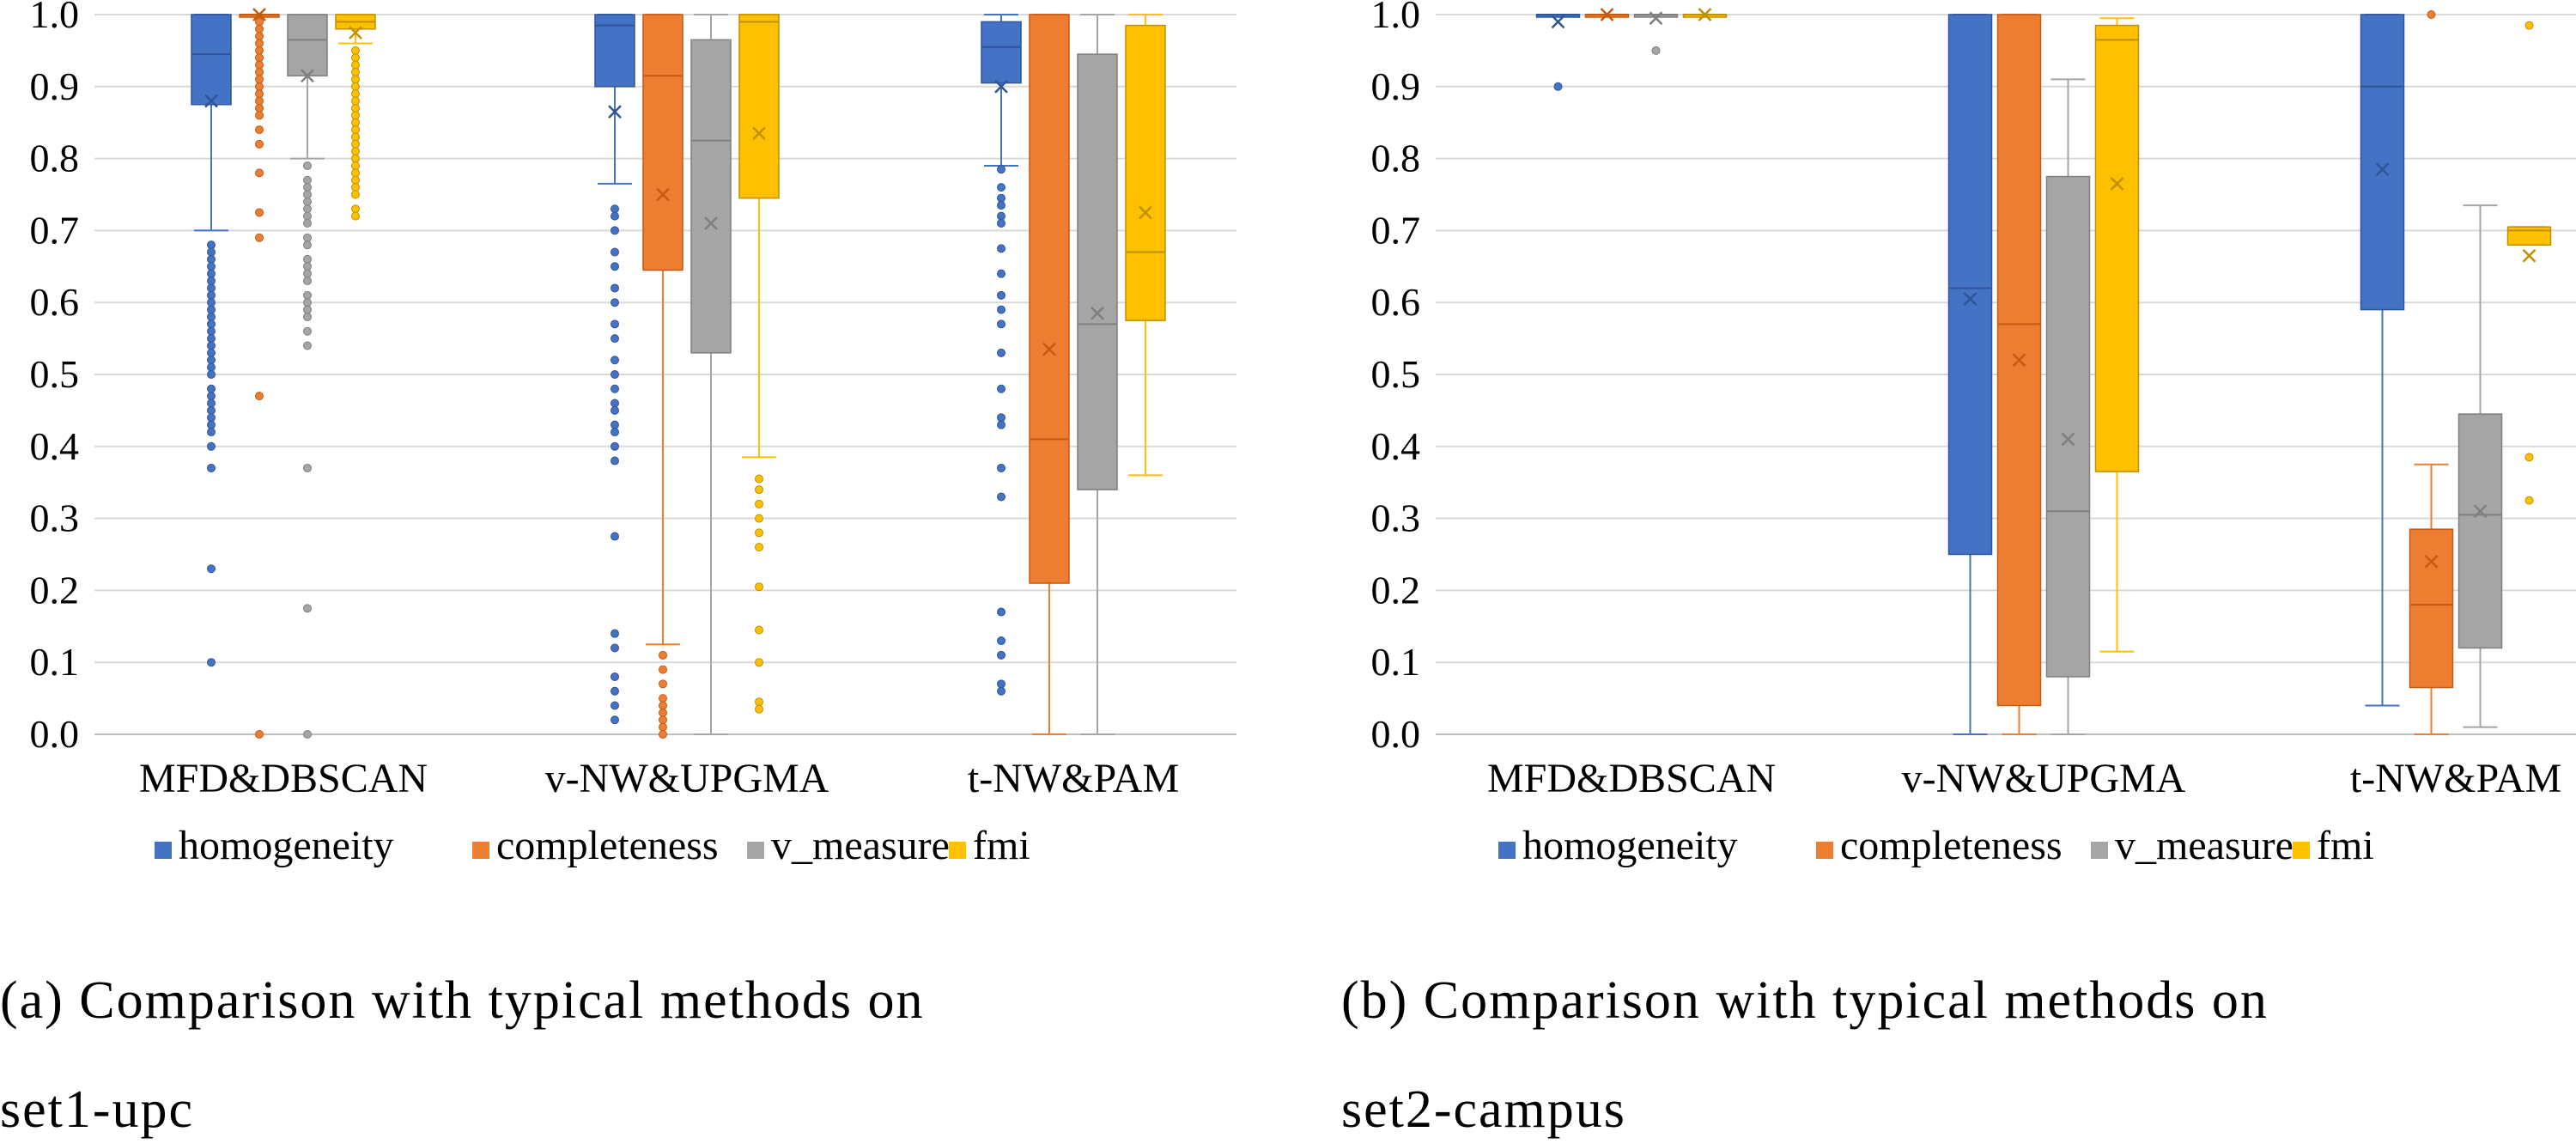  Describe the element at coordinates (2480, 531) in the screenshot. I see `box-v_measure` at that location.